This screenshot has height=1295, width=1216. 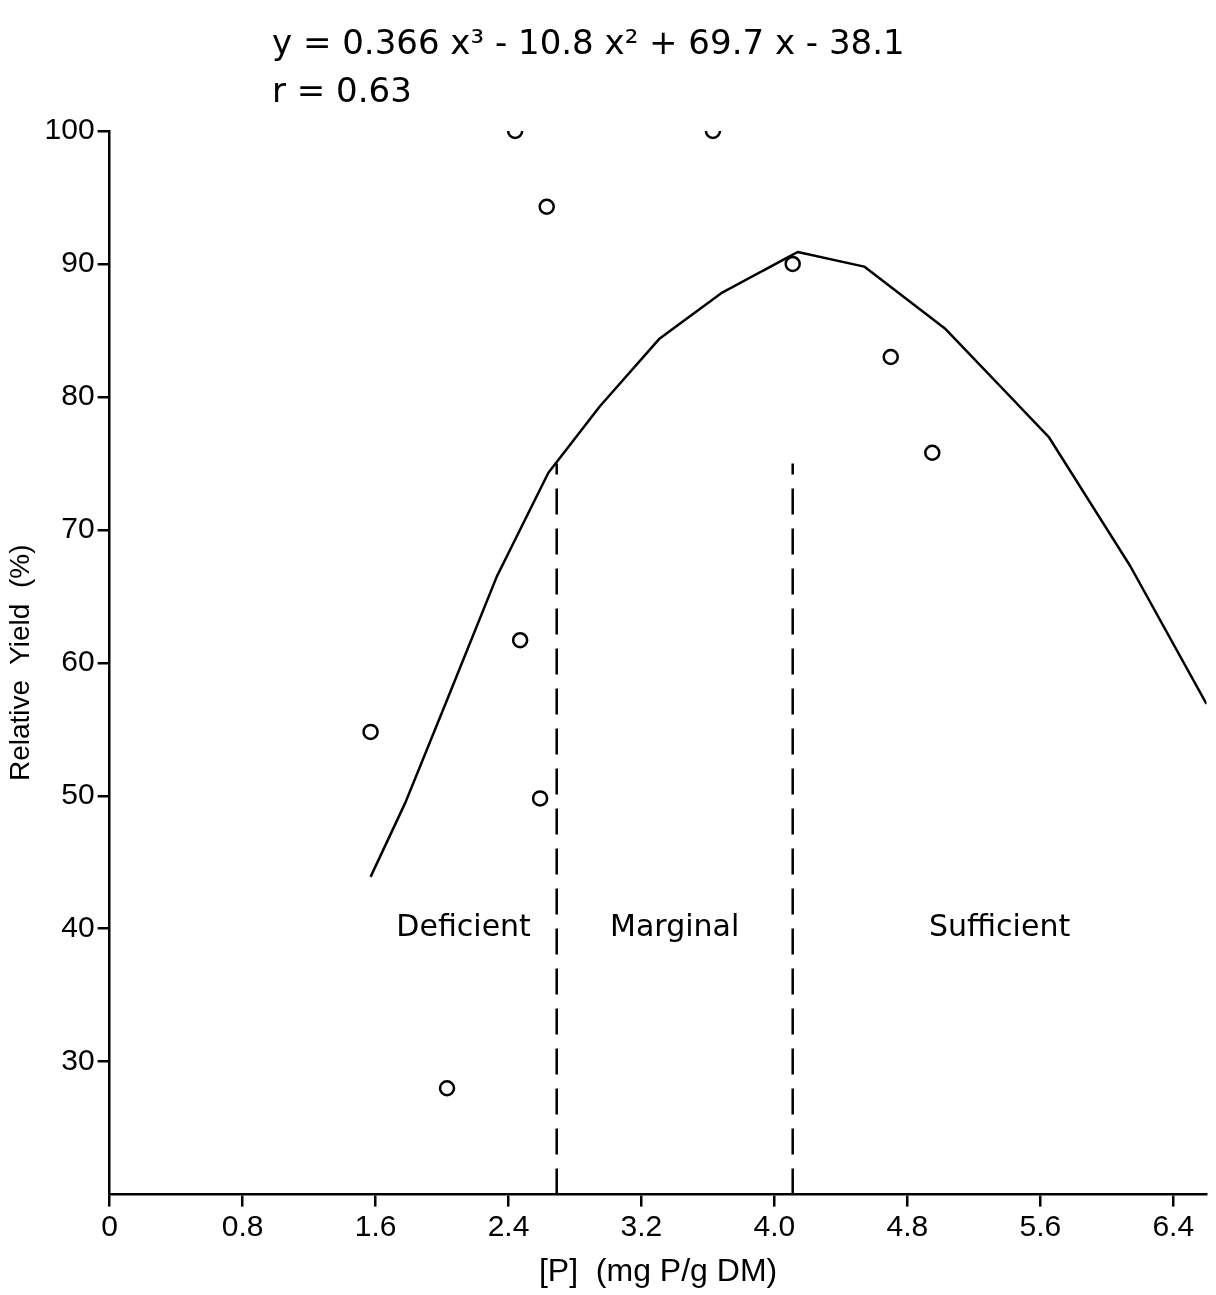 I want to click on x-tick-label: 6.4, so click(x=1173, y=1225).